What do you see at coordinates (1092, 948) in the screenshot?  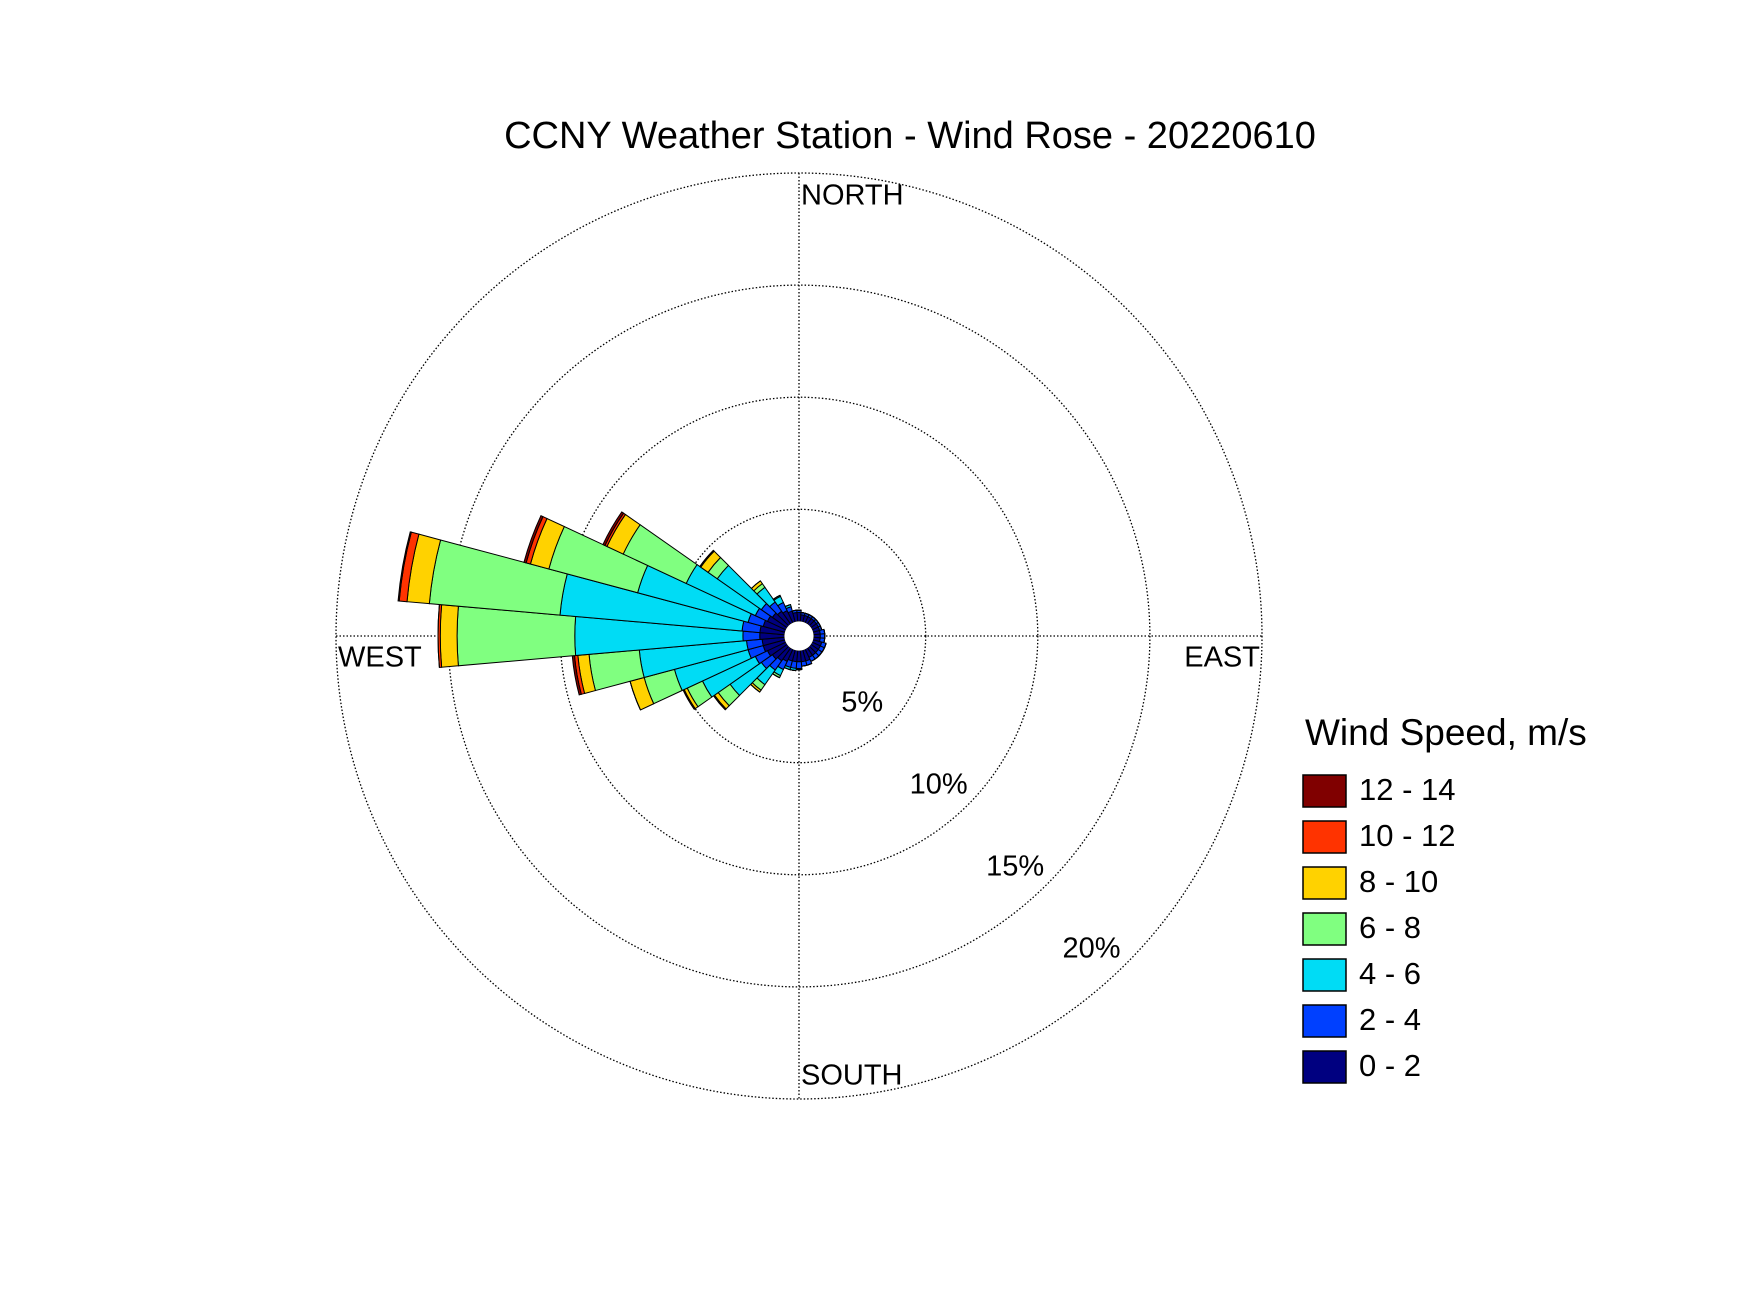 I see `r-tick-label: 20%` at bounding box center [1092, 948].